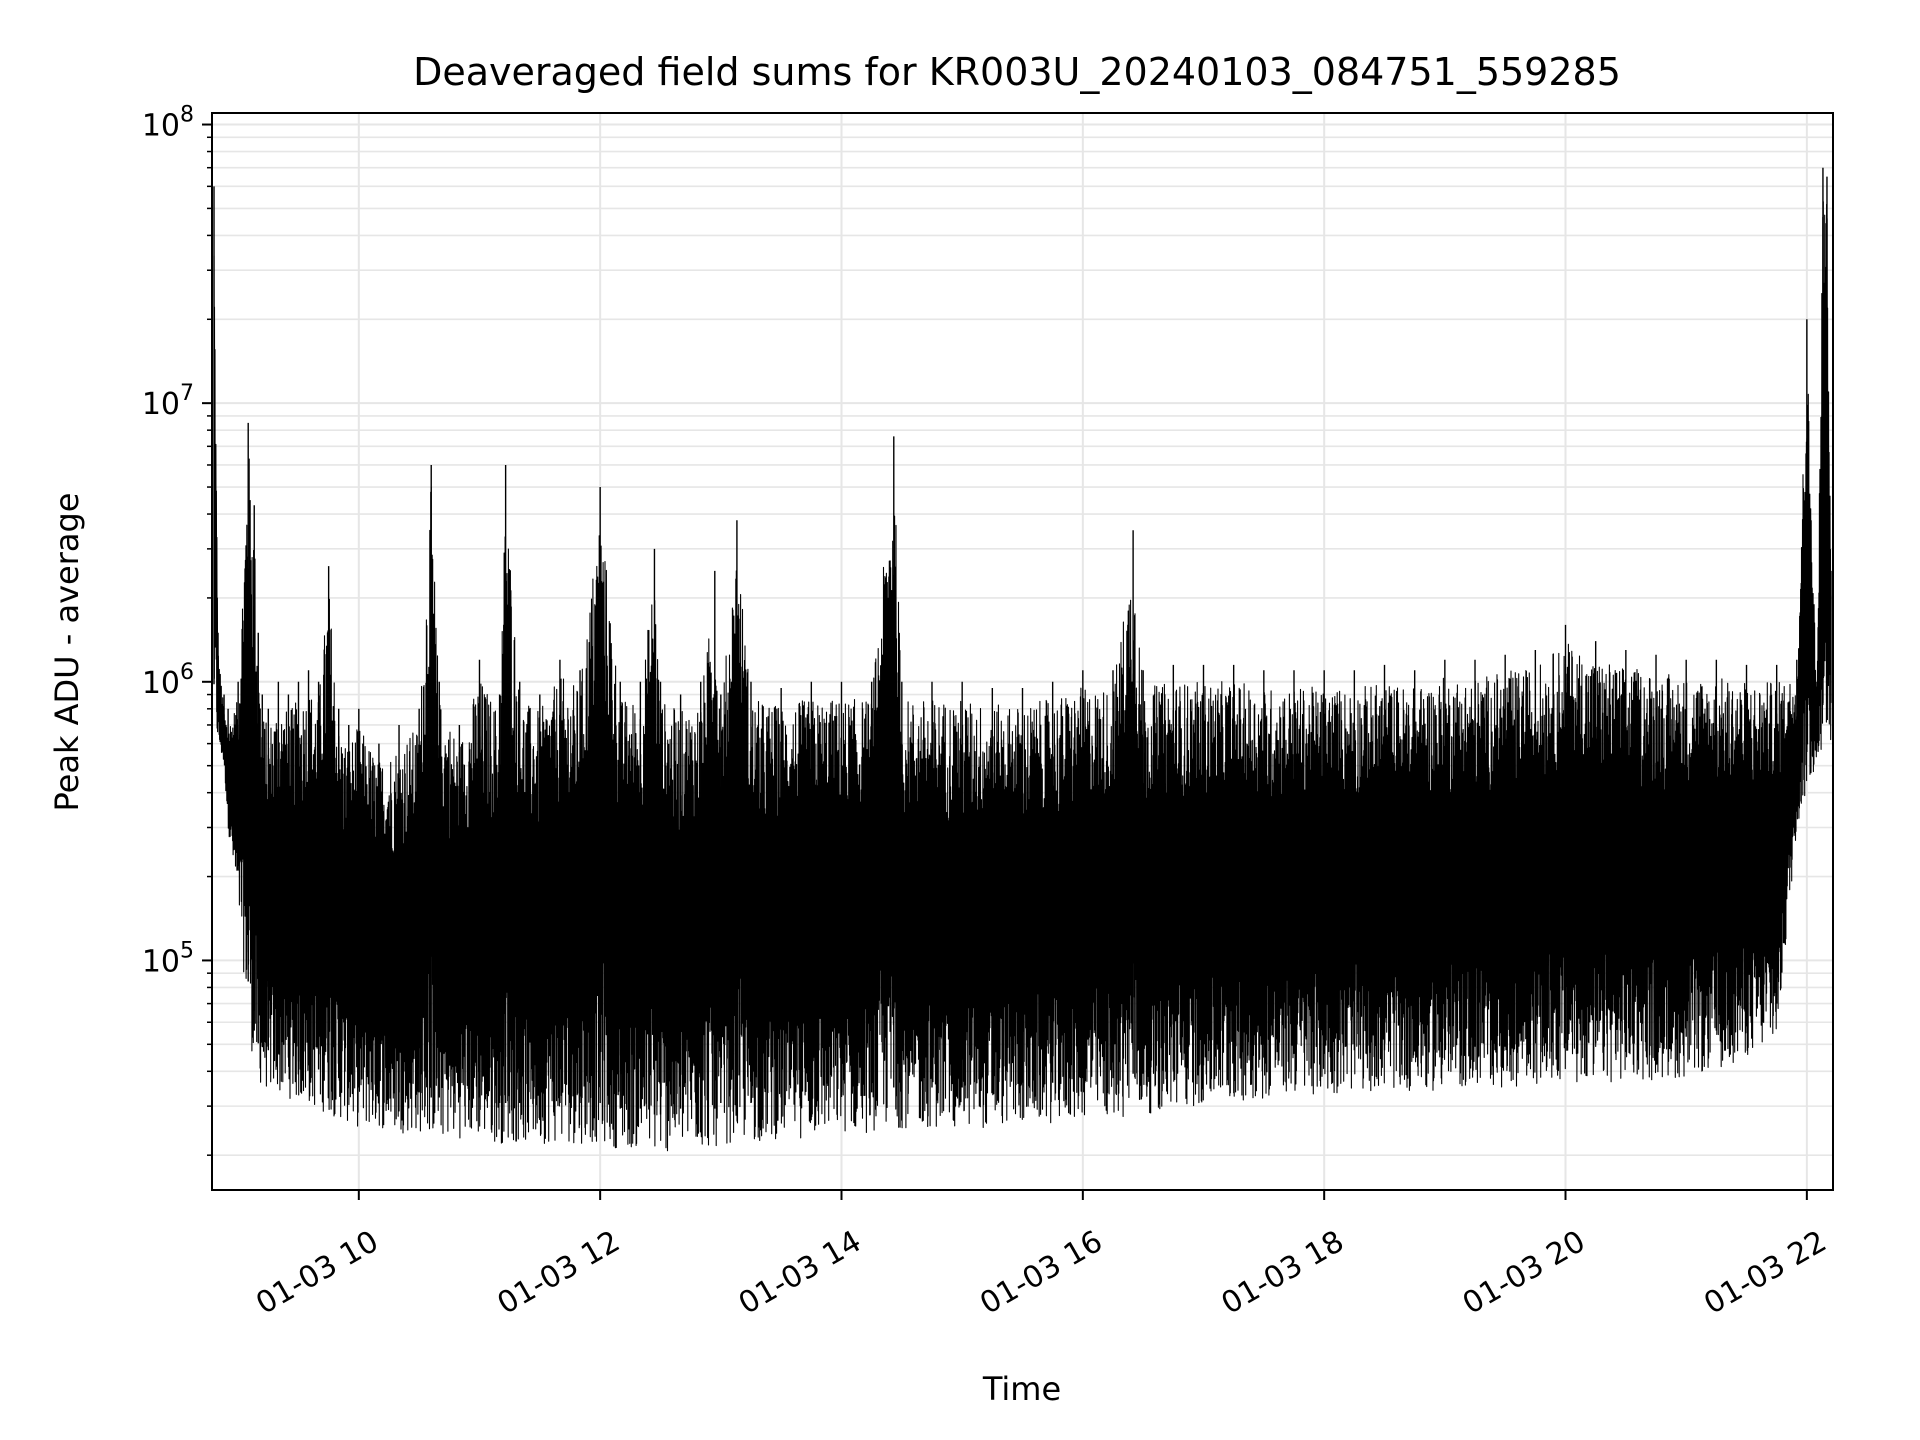  I want to click on y-tick-label: 10⁸, so click(168, 123).